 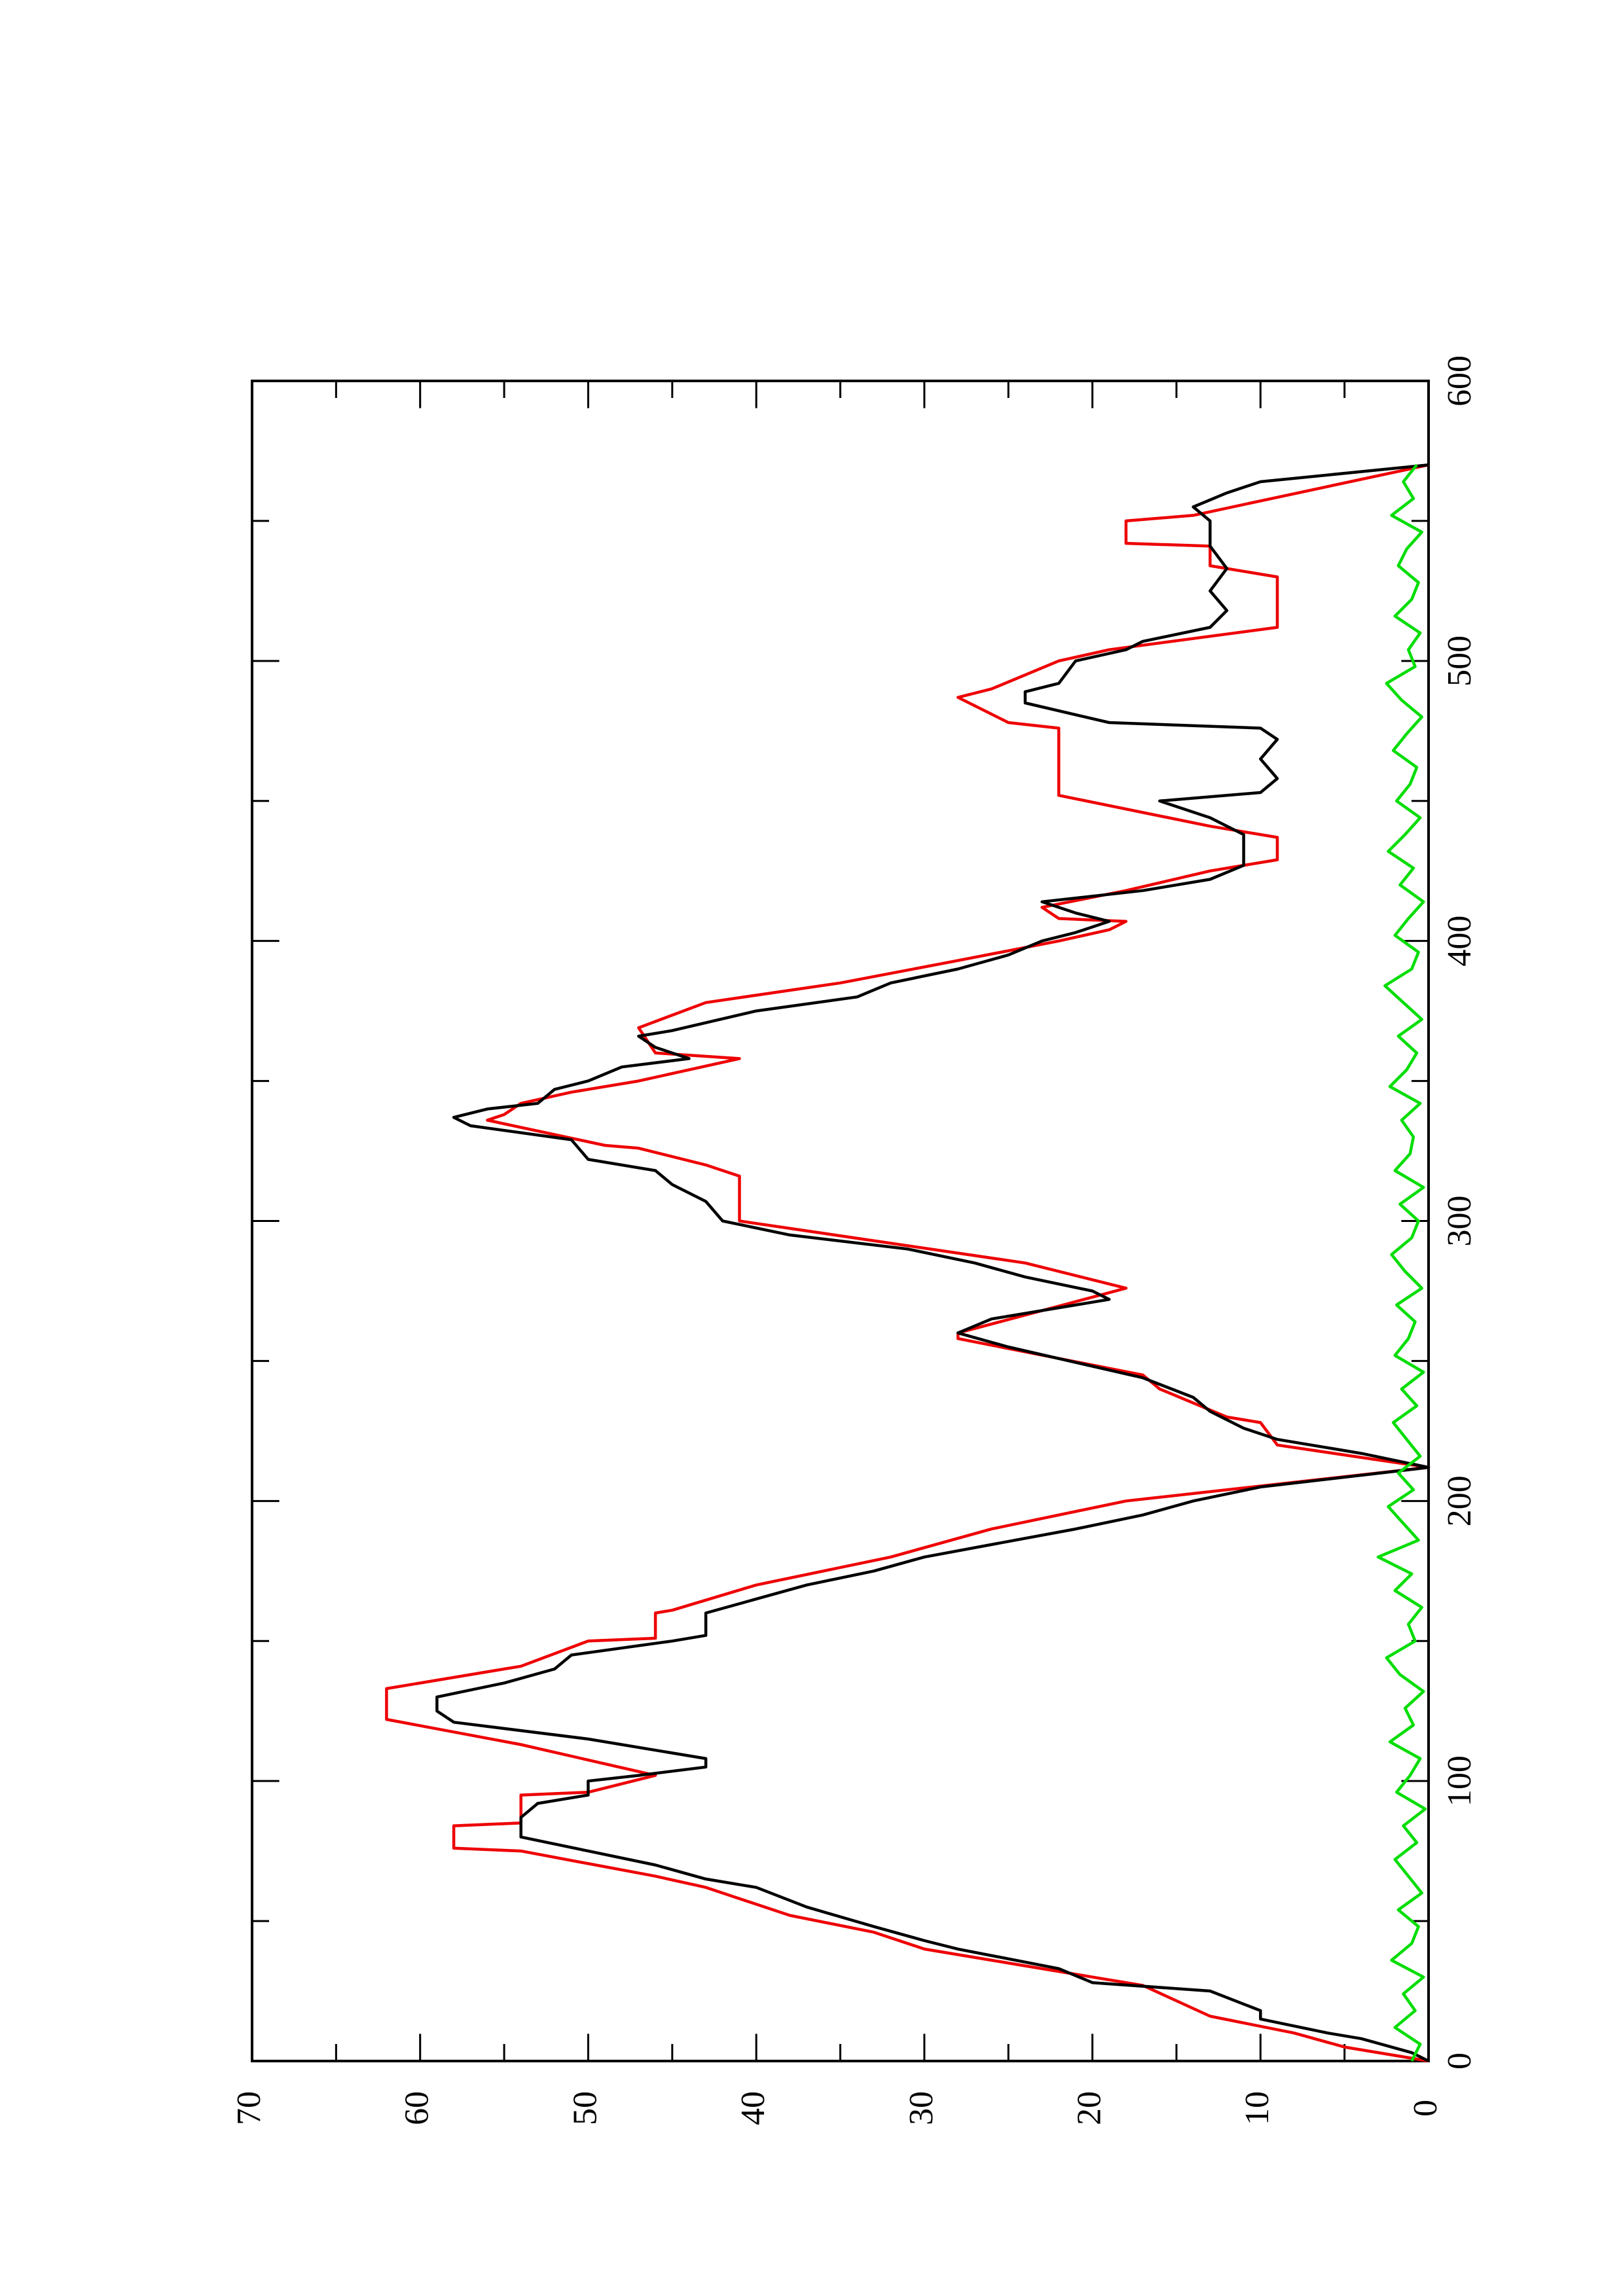 I want to click on y-tick-label: 30, so click(x=921, y=2108).